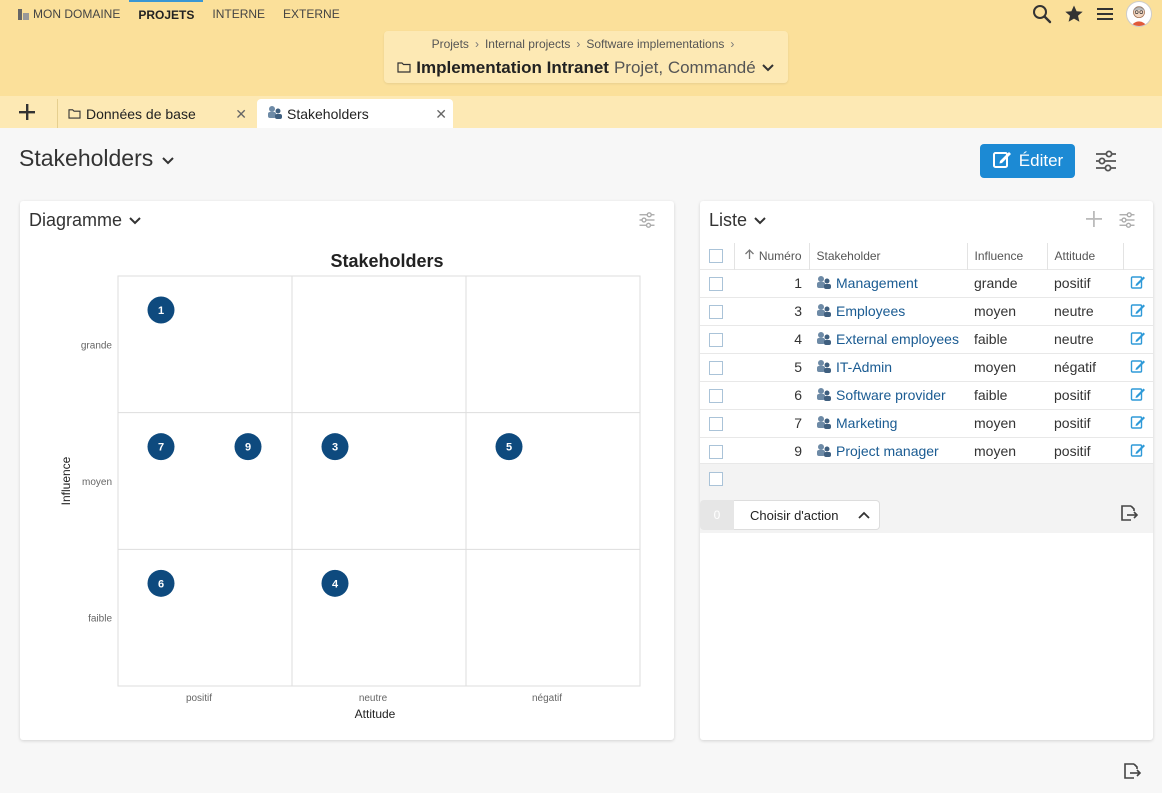  What do you see at coordinates (771, 450) in the screenshot?
I see `row-numero: 9` at bounding box center [771, 450].